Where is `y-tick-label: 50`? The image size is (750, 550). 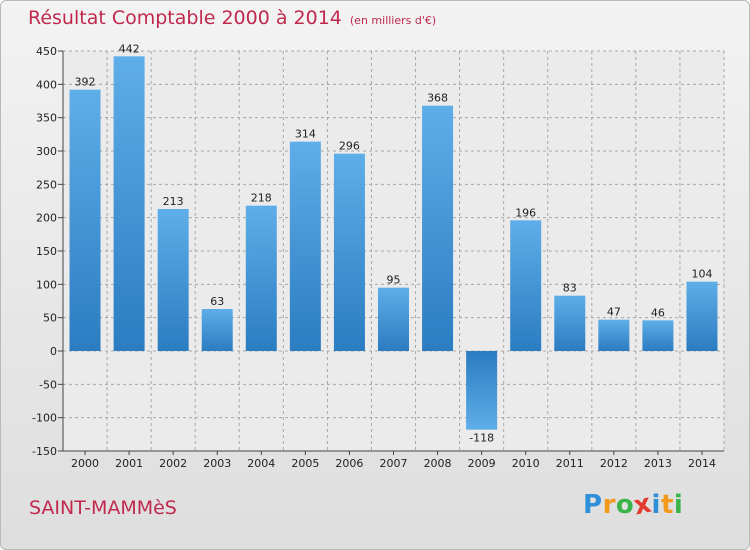
y-tick-label: 50 is located at coordinates (50, 318).